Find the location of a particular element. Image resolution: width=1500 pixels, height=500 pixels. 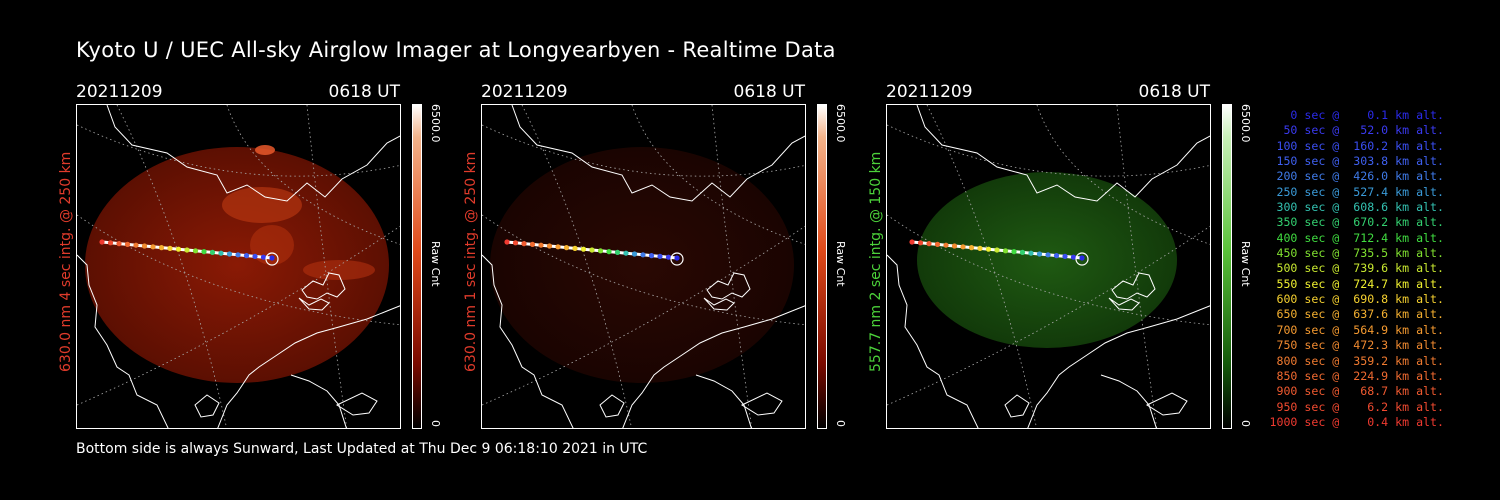

legend-entry: 300 sec @ 608.6 km alt. is located at coordinates (1356, 207).